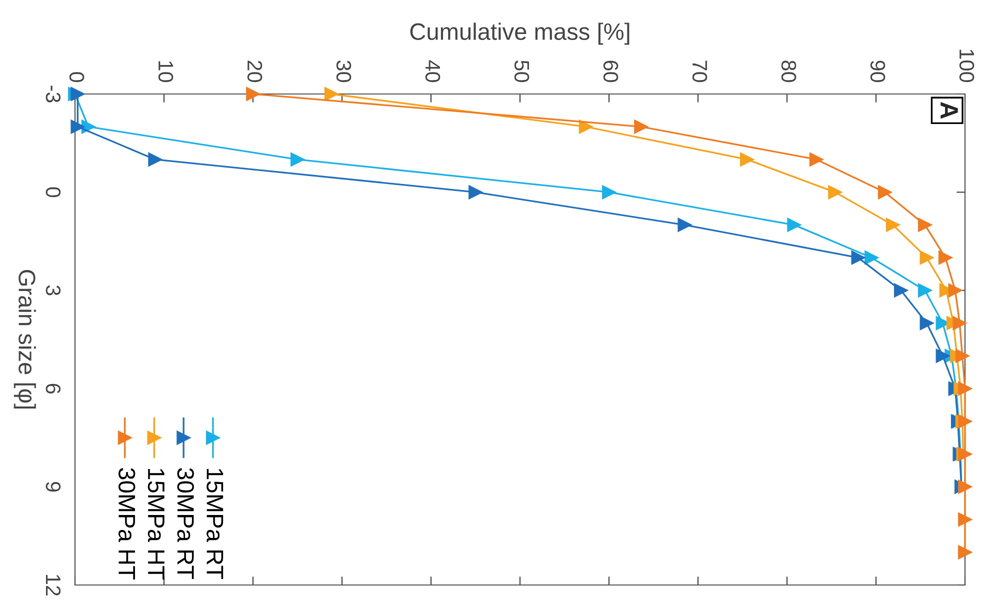 This screenshot has height=604, width=983. What do you see at coordinates (215, 524) in the screenshot?
I see `legend-label: 15MPa RT` at bounding box center [215, 524].